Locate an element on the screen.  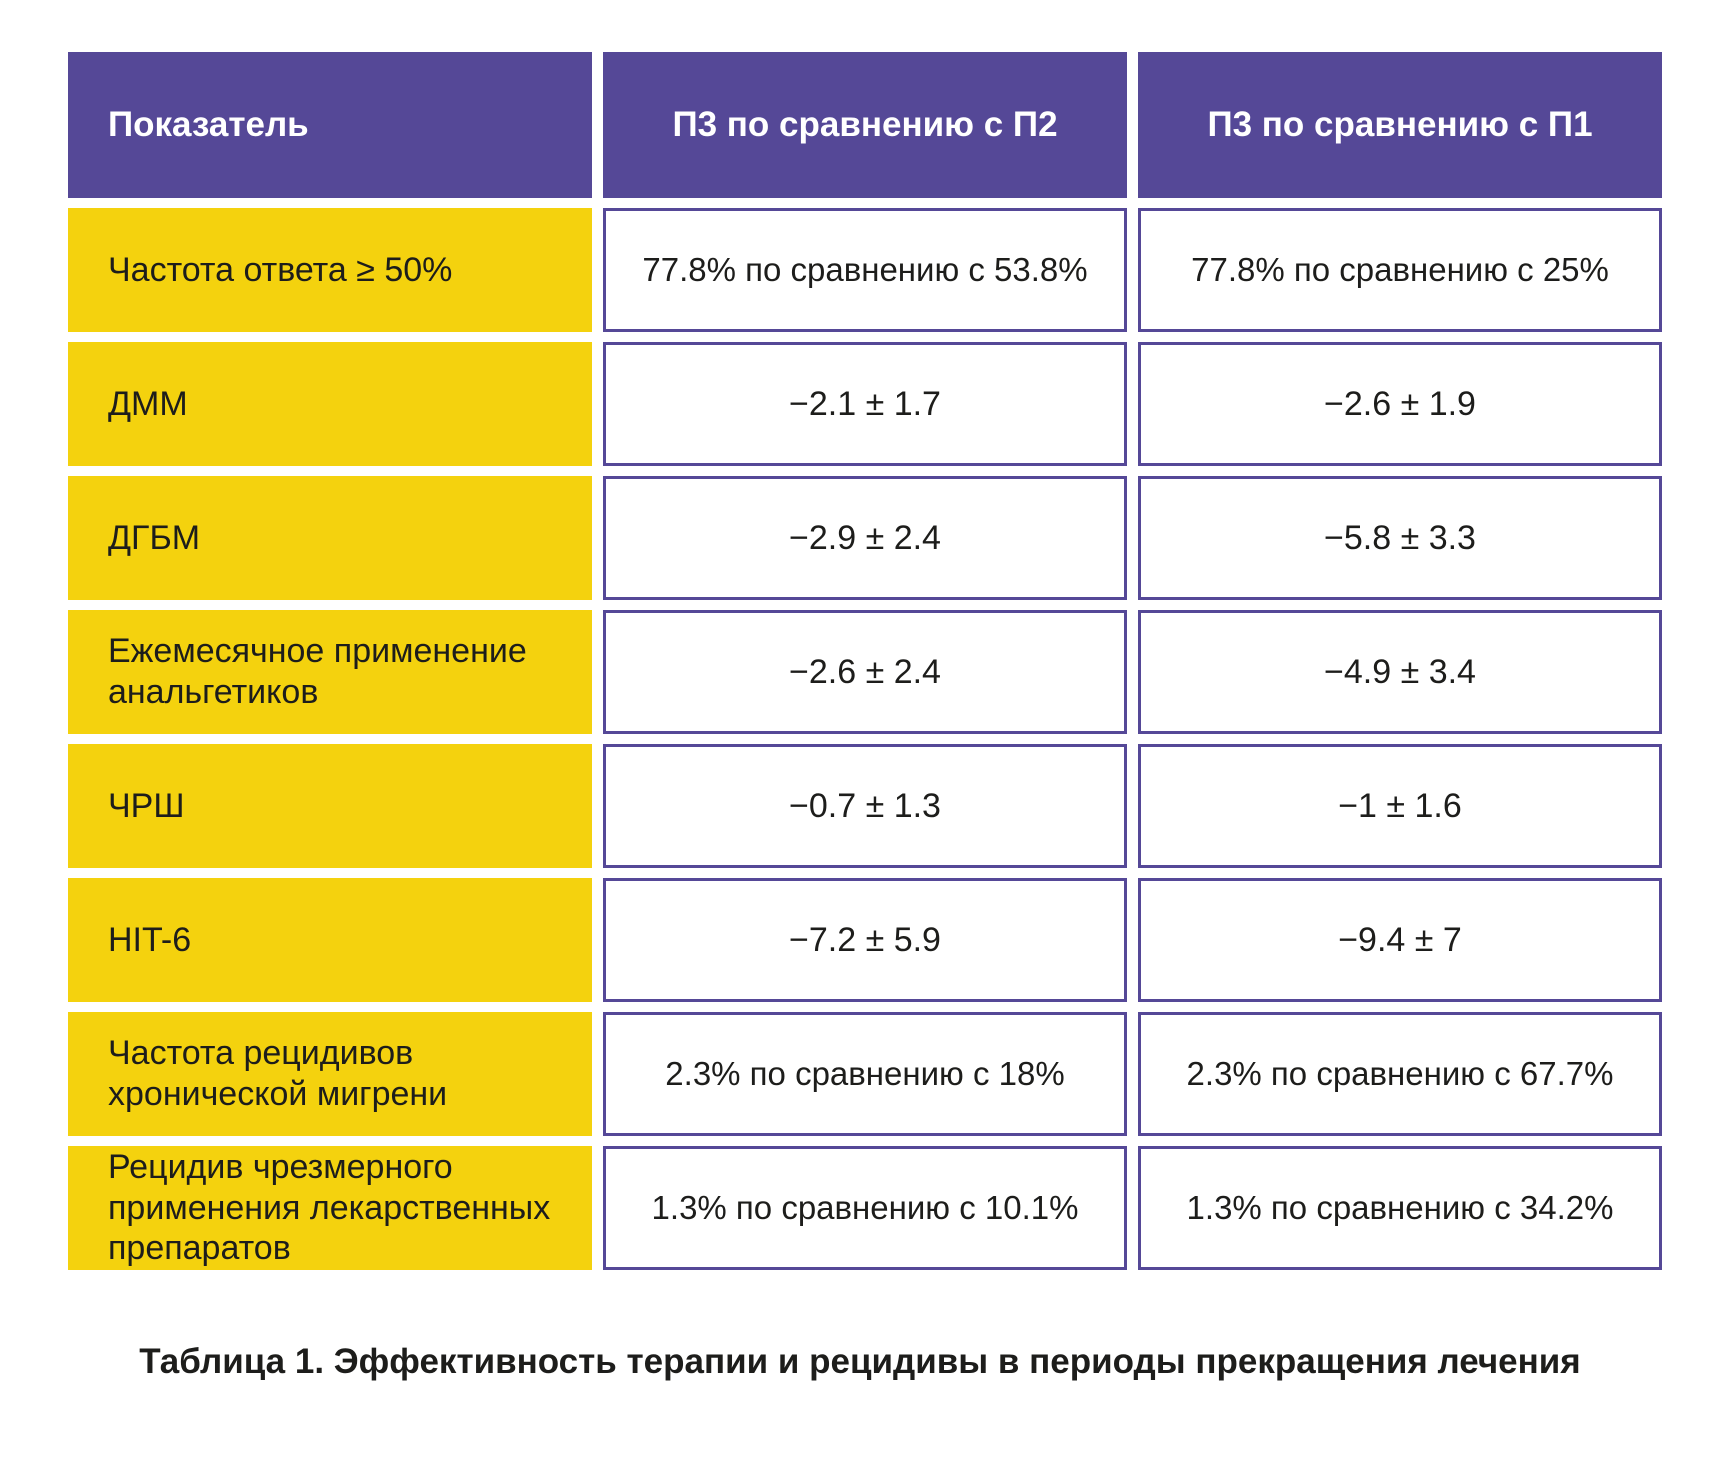
row-label: ЧРШ is located at coordinates (330, 806).